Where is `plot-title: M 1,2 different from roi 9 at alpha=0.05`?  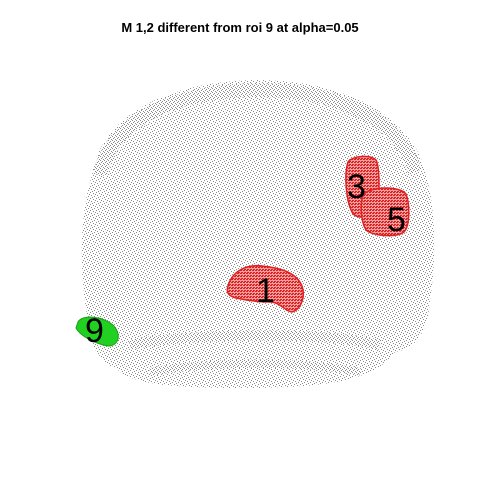 plot-title: M 1,2 different from roi 9 at alpha=0.05 is located at coordinates (240, 27).